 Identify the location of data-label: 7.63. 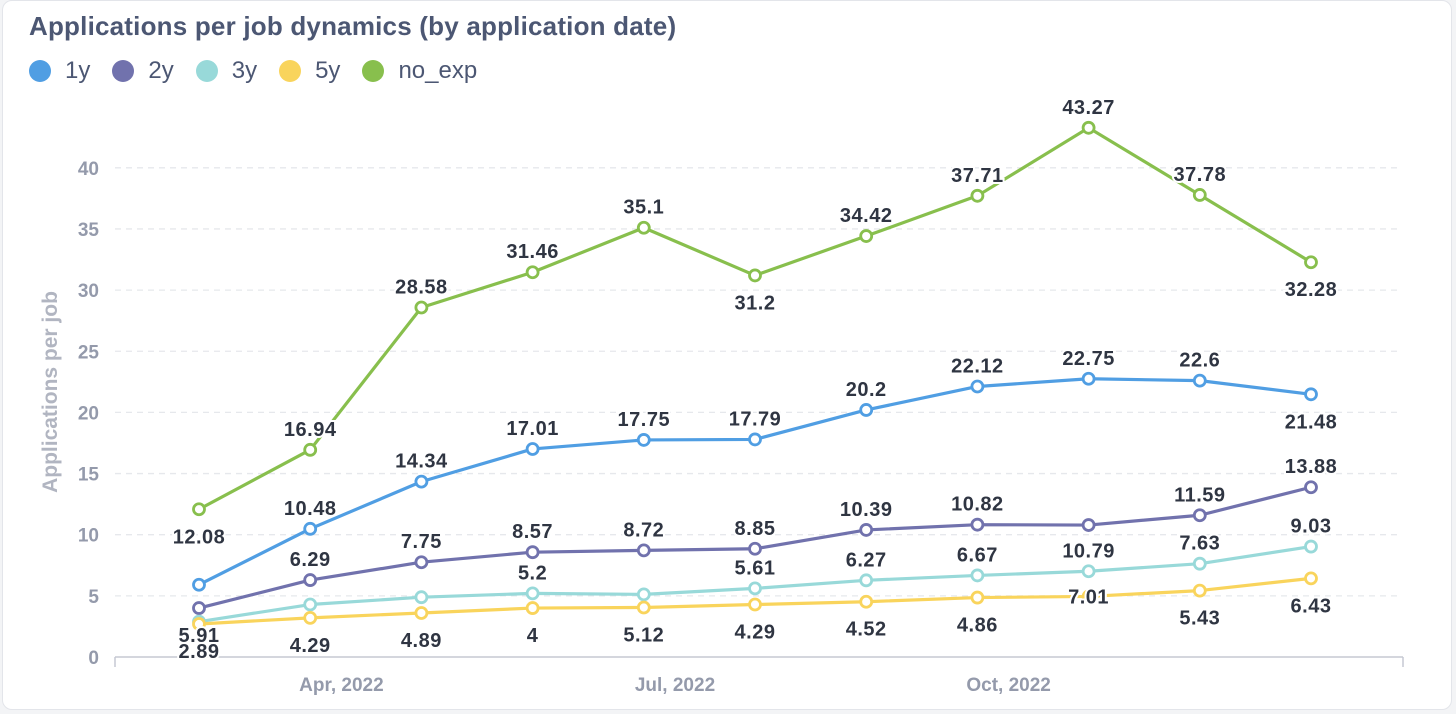
(1199, 544).